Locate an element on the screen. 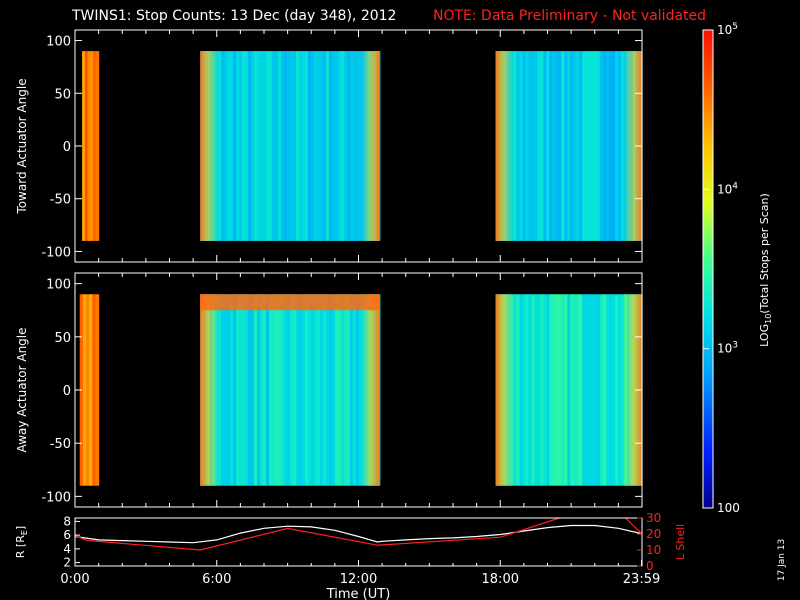 The image size is (800, 600). x-tick-label: 23:59 is located at coordinates (641, 579).